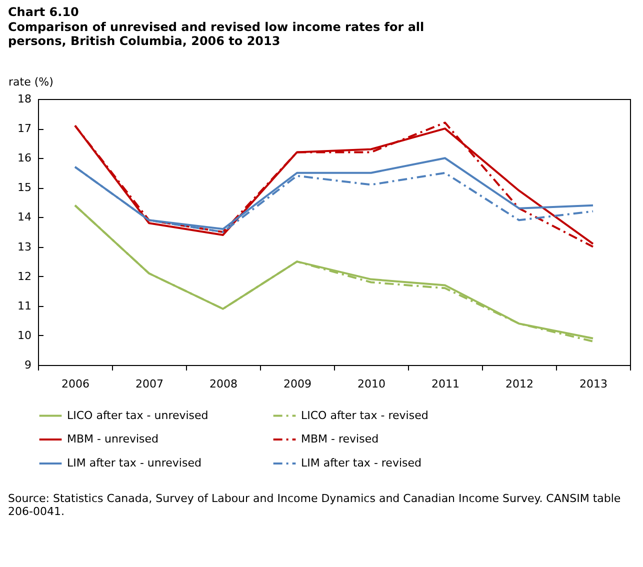  Describe the element at coordinates (298, 384) in the screenshot. I see `x-tick-label: 2009` at that location.